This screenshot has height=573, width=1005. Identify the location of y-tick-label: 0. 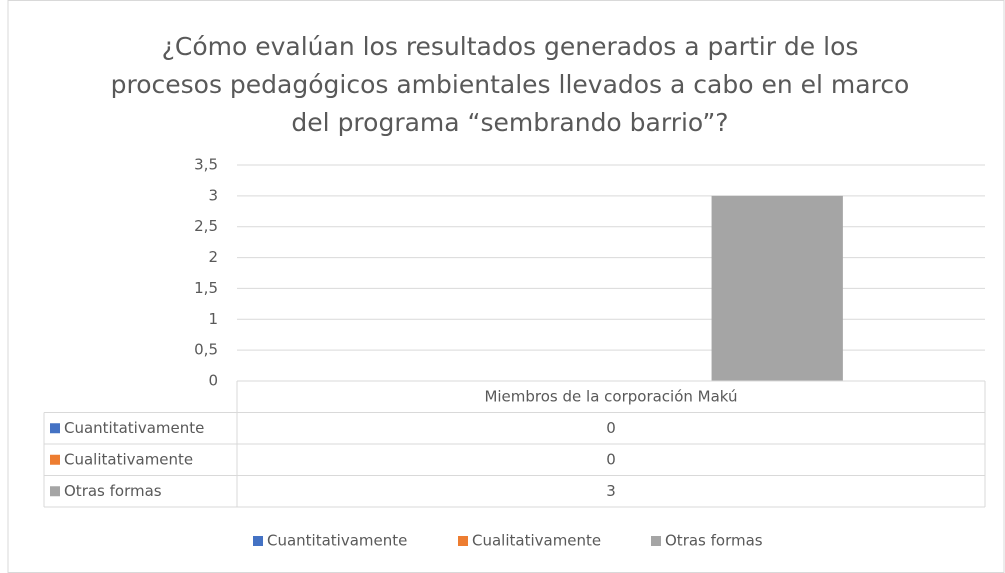
(213, 381).